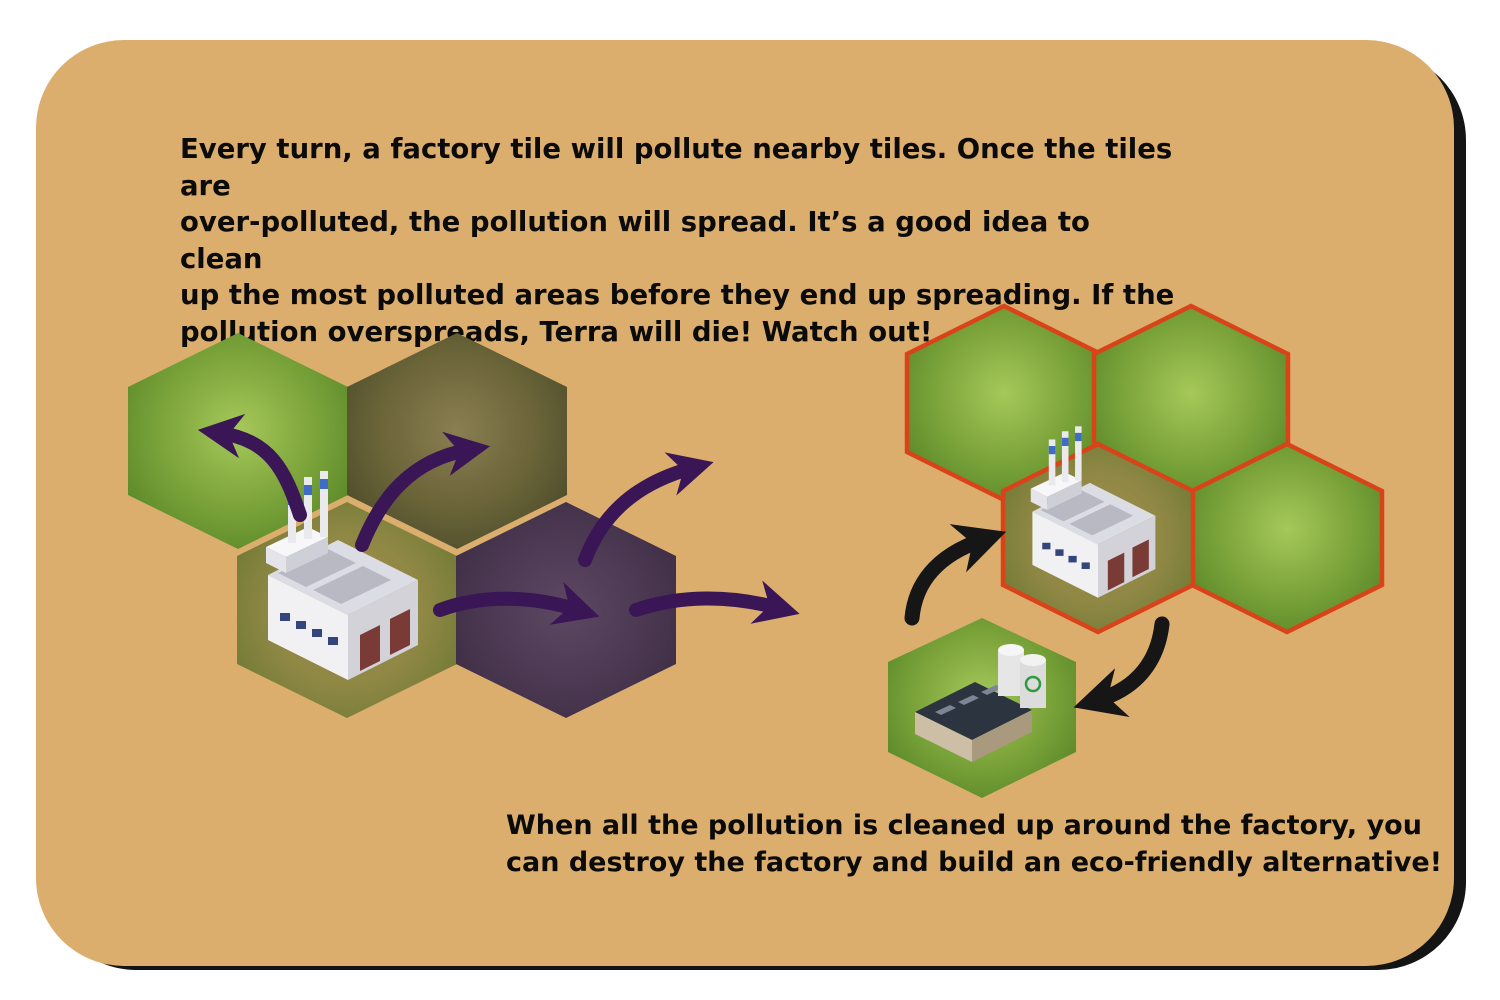 The width and height of the screenshot is (1500, 1000). What do you see at coordinates (498, 519) in the screenshot?
I see `pollution-arrows` at bounding box center [498, 519].